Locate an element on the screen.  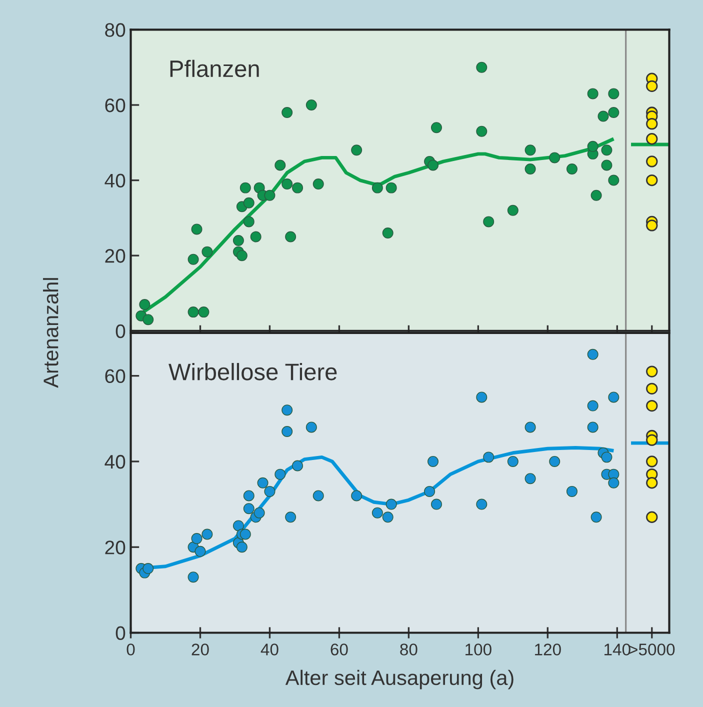
x-tick-label: 40 is located at coordinates (269, 650).